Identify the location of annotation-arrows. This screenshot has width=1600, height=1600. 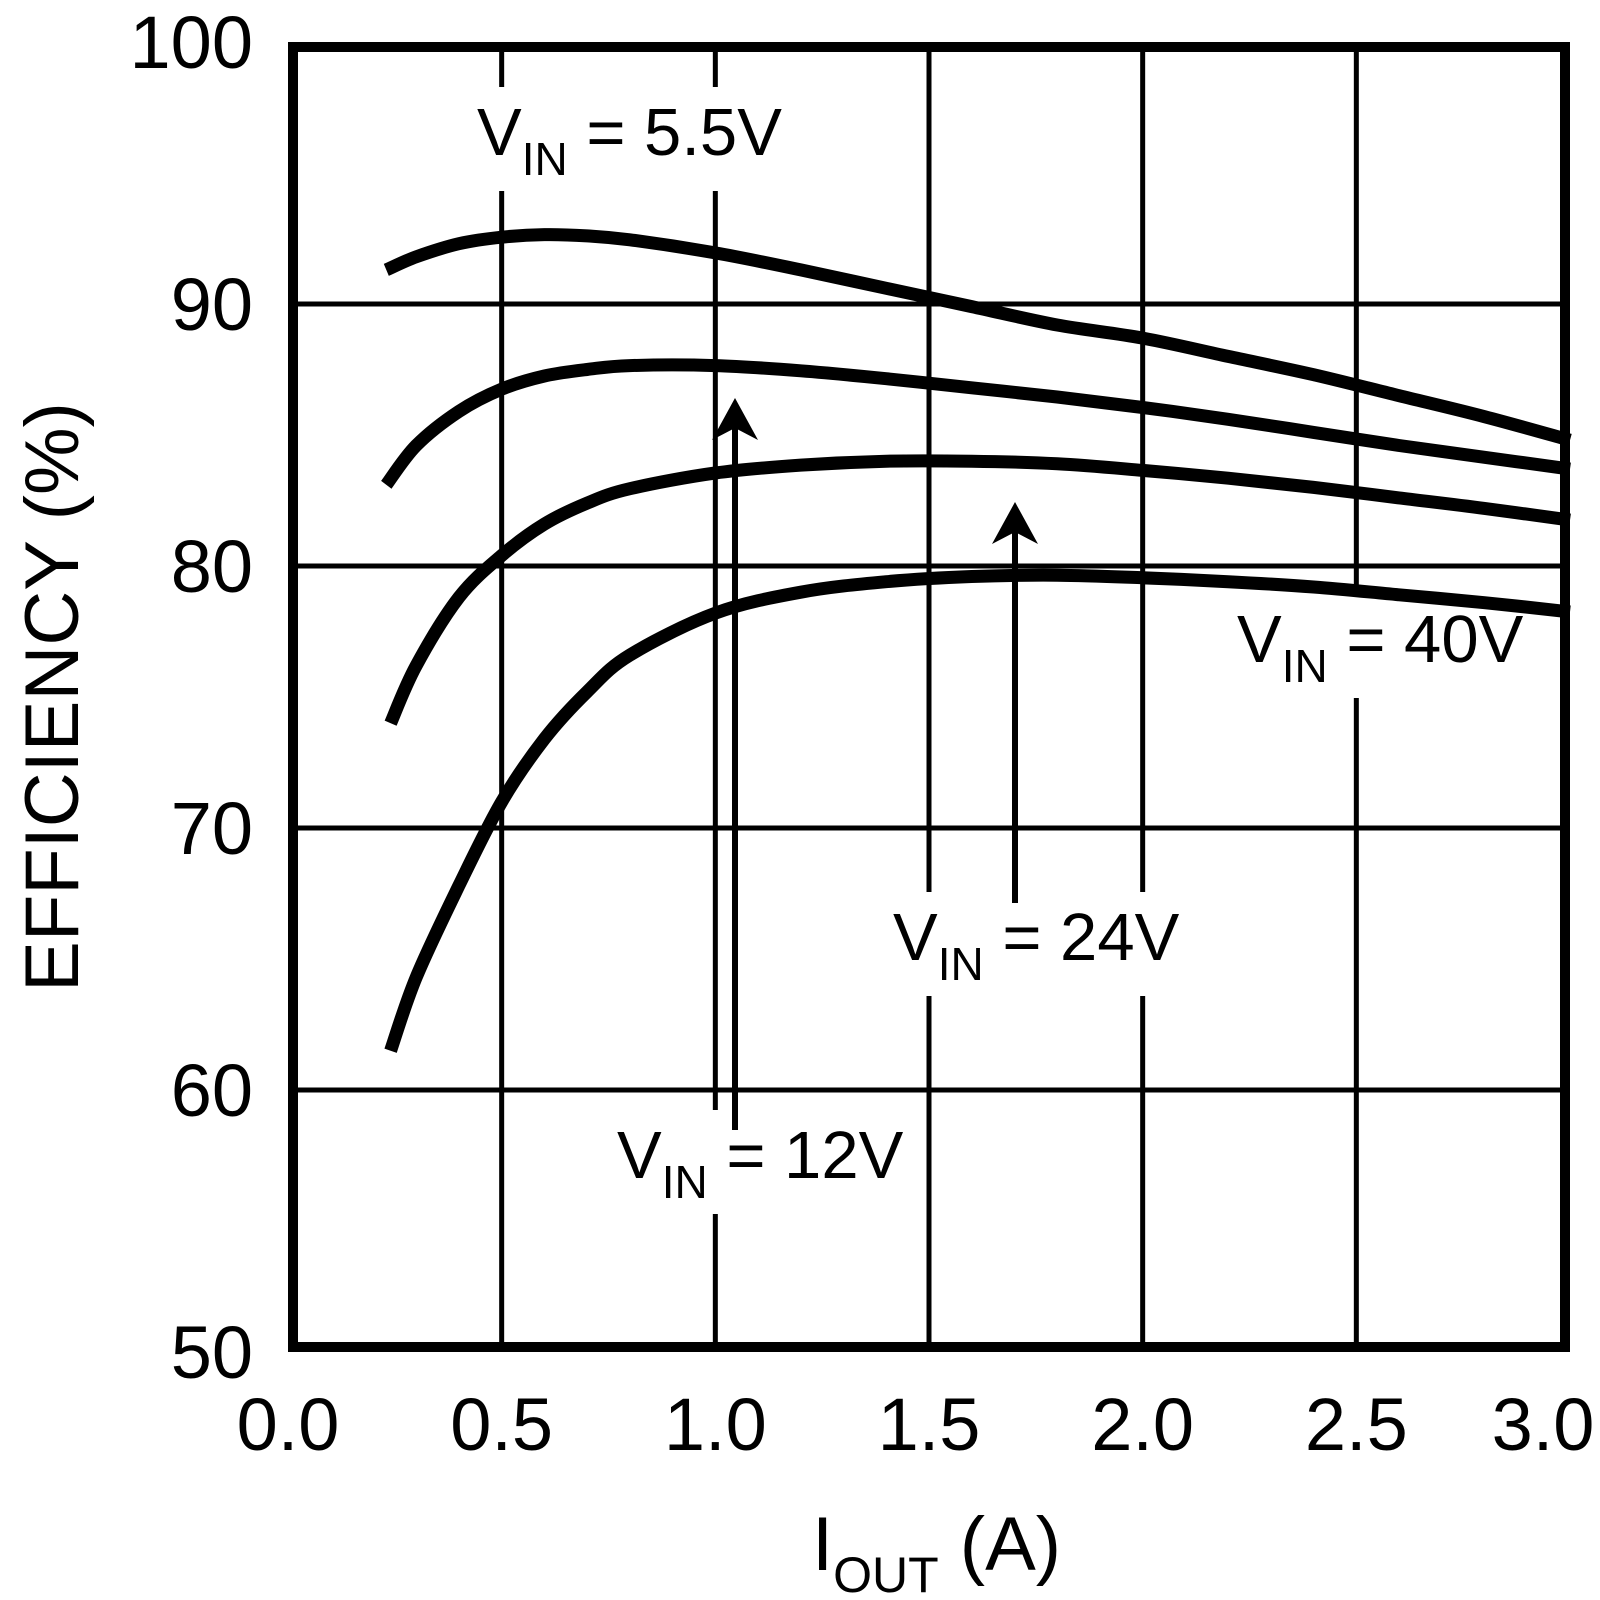
(875, 764).